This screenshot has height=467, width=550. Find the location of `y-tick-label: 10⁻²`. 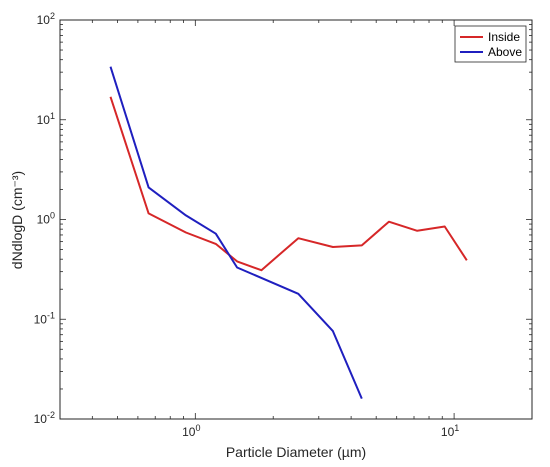

y-tick-label: 10⁻² is located at coordinates (44, 418).